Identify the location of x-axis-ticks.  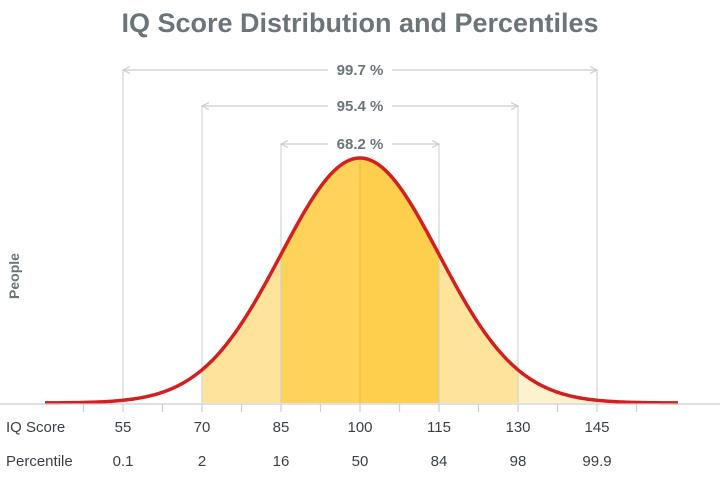
(360, 408).